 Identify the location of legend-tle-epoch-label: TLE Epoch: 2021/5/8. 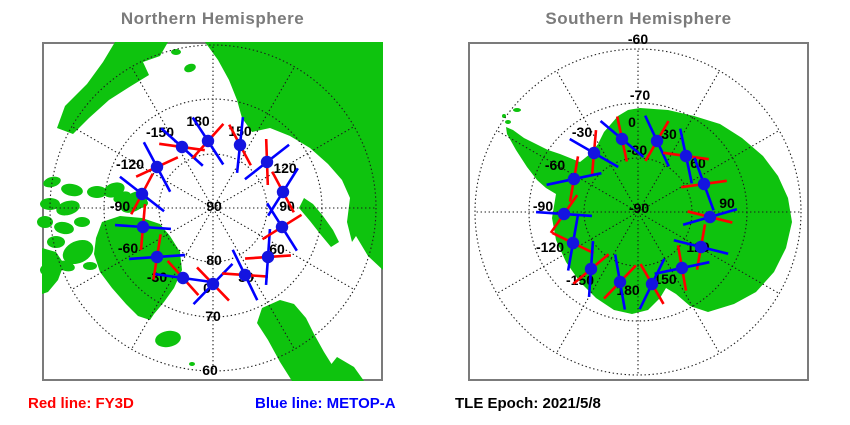
(528, 403).